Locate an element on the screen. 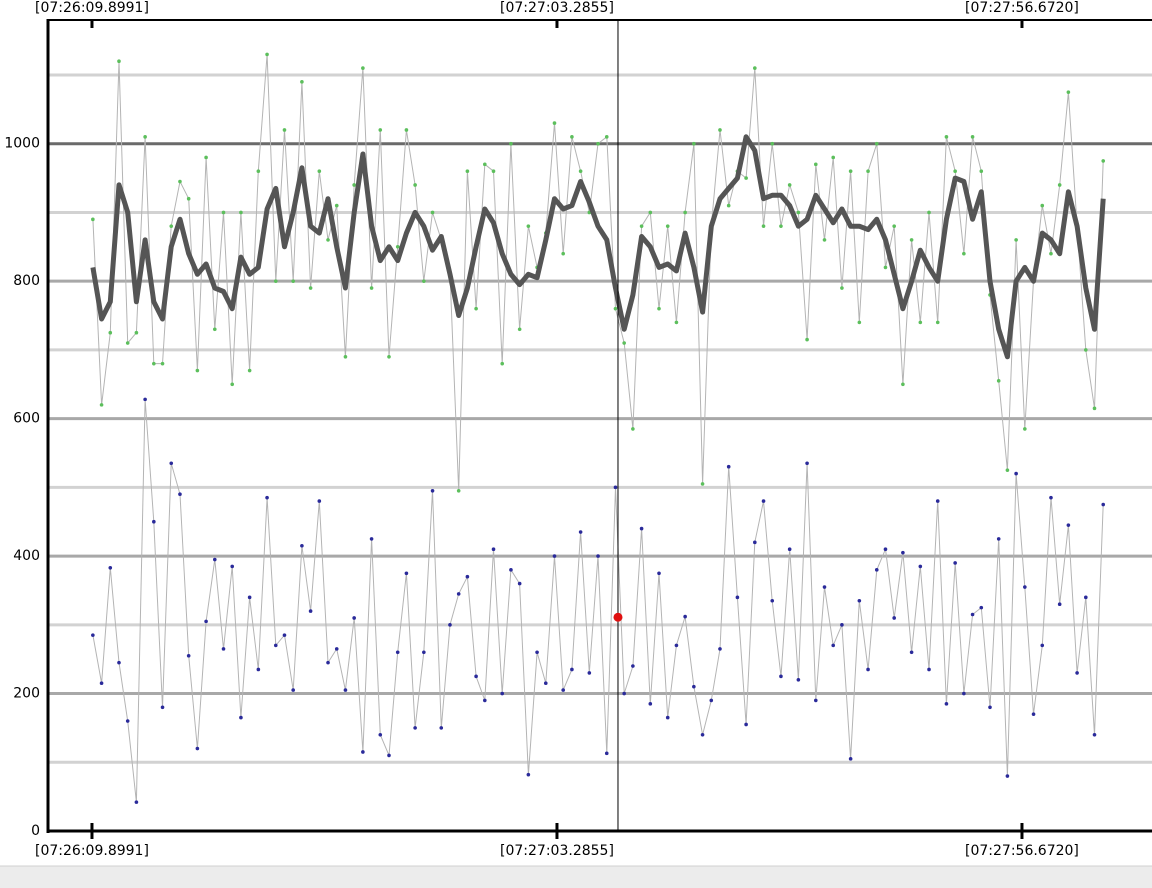 Image resolution: width=1152 pixels, height=888 pixels. x-tick-label: [07:26:09.8991] is located at coordinates (92, 851).